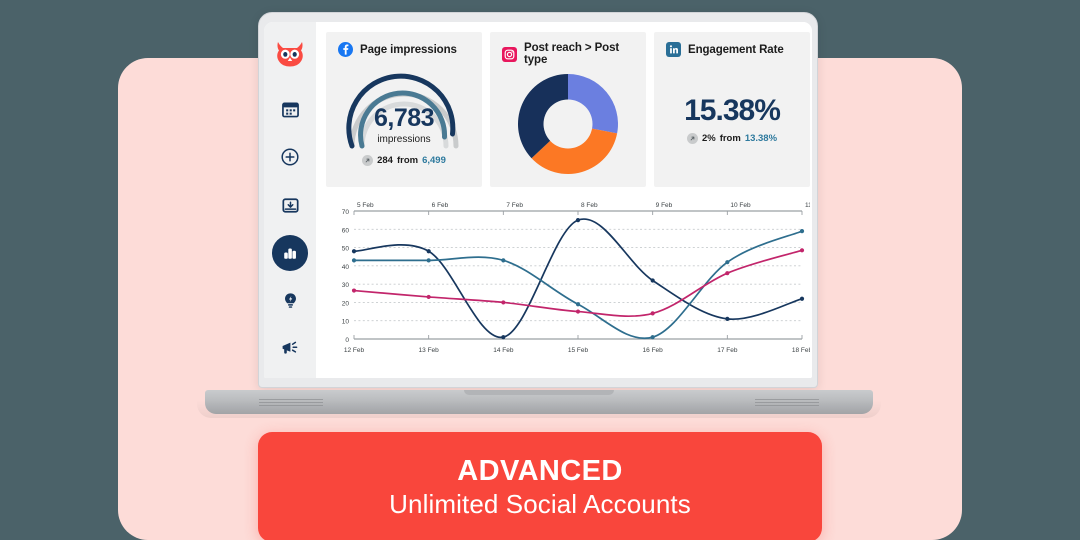  What do you see at coordinates (673, 49) in the screenshot?
I see `linkedin-icon` at bounding box center [673, 49].